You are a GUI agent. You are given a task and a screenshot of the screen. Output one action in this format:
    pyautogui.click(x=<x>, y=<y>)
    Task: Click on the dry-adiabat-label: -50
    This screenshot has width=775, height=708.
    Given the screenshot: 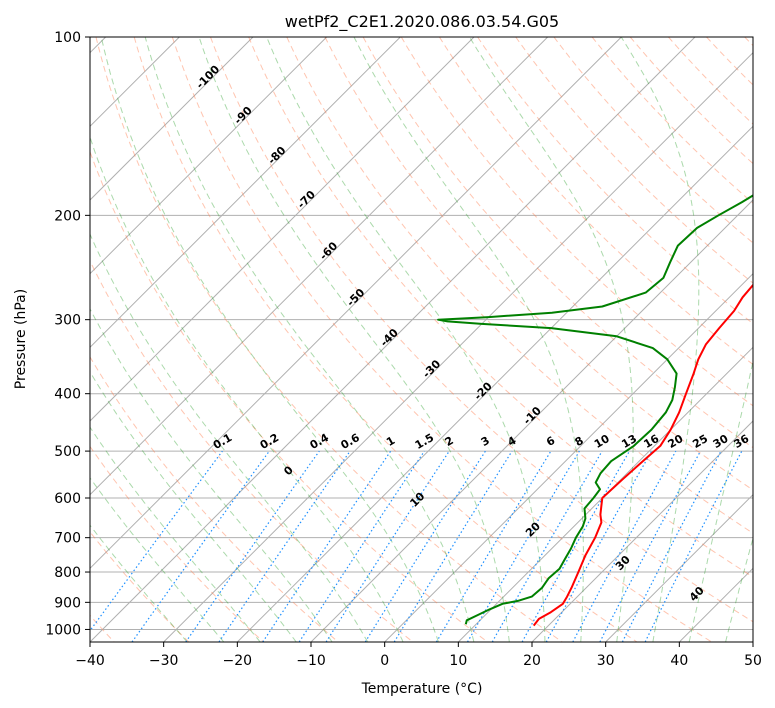 What is the action you would take?
    pyautogui.click(x=355, y=297)
    